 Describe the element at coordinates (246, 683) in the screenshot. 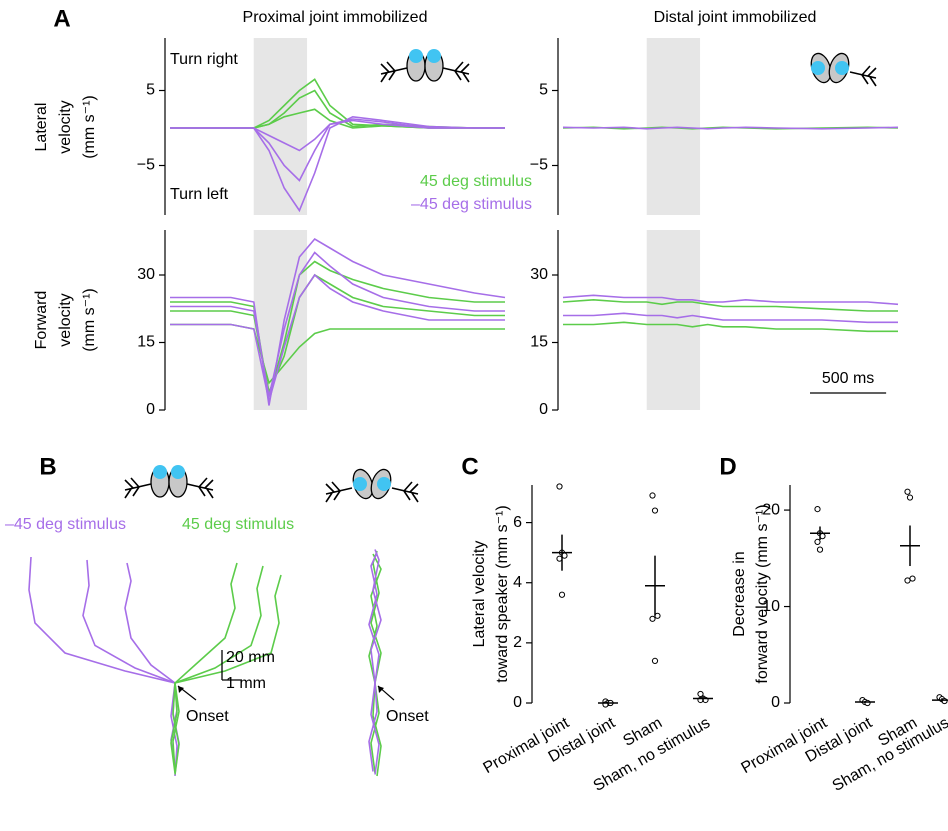

I see `scale-bar-label: 1 mm` at that location.